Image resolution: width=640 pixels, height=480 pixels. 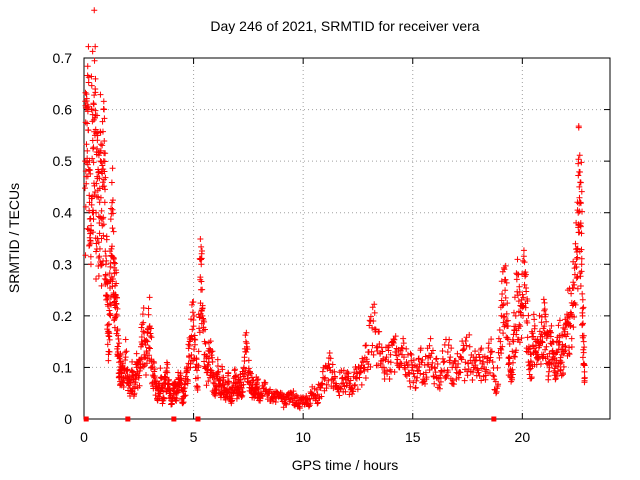 What do you see at coordinates (305, 437) in the screenshot?
I see `x-tick-labels: 0 5 10 15 20` at bounding box center [305, 437].